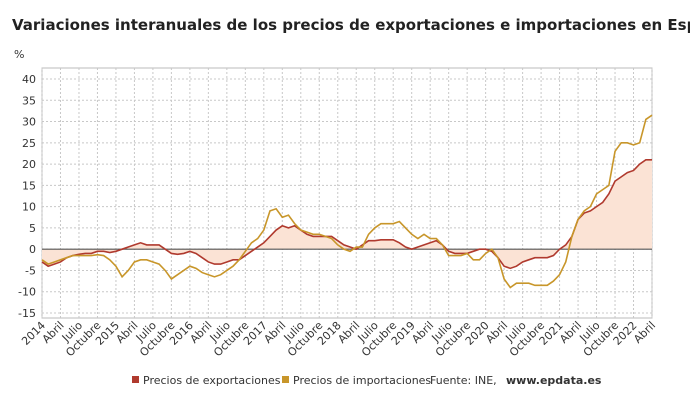 The width and height of the screenshot is (690, 406). What do you see at coordinates (29, 164) in the screenshot?
I see `y-tick-label: 20` at bounding box center [29, 164].